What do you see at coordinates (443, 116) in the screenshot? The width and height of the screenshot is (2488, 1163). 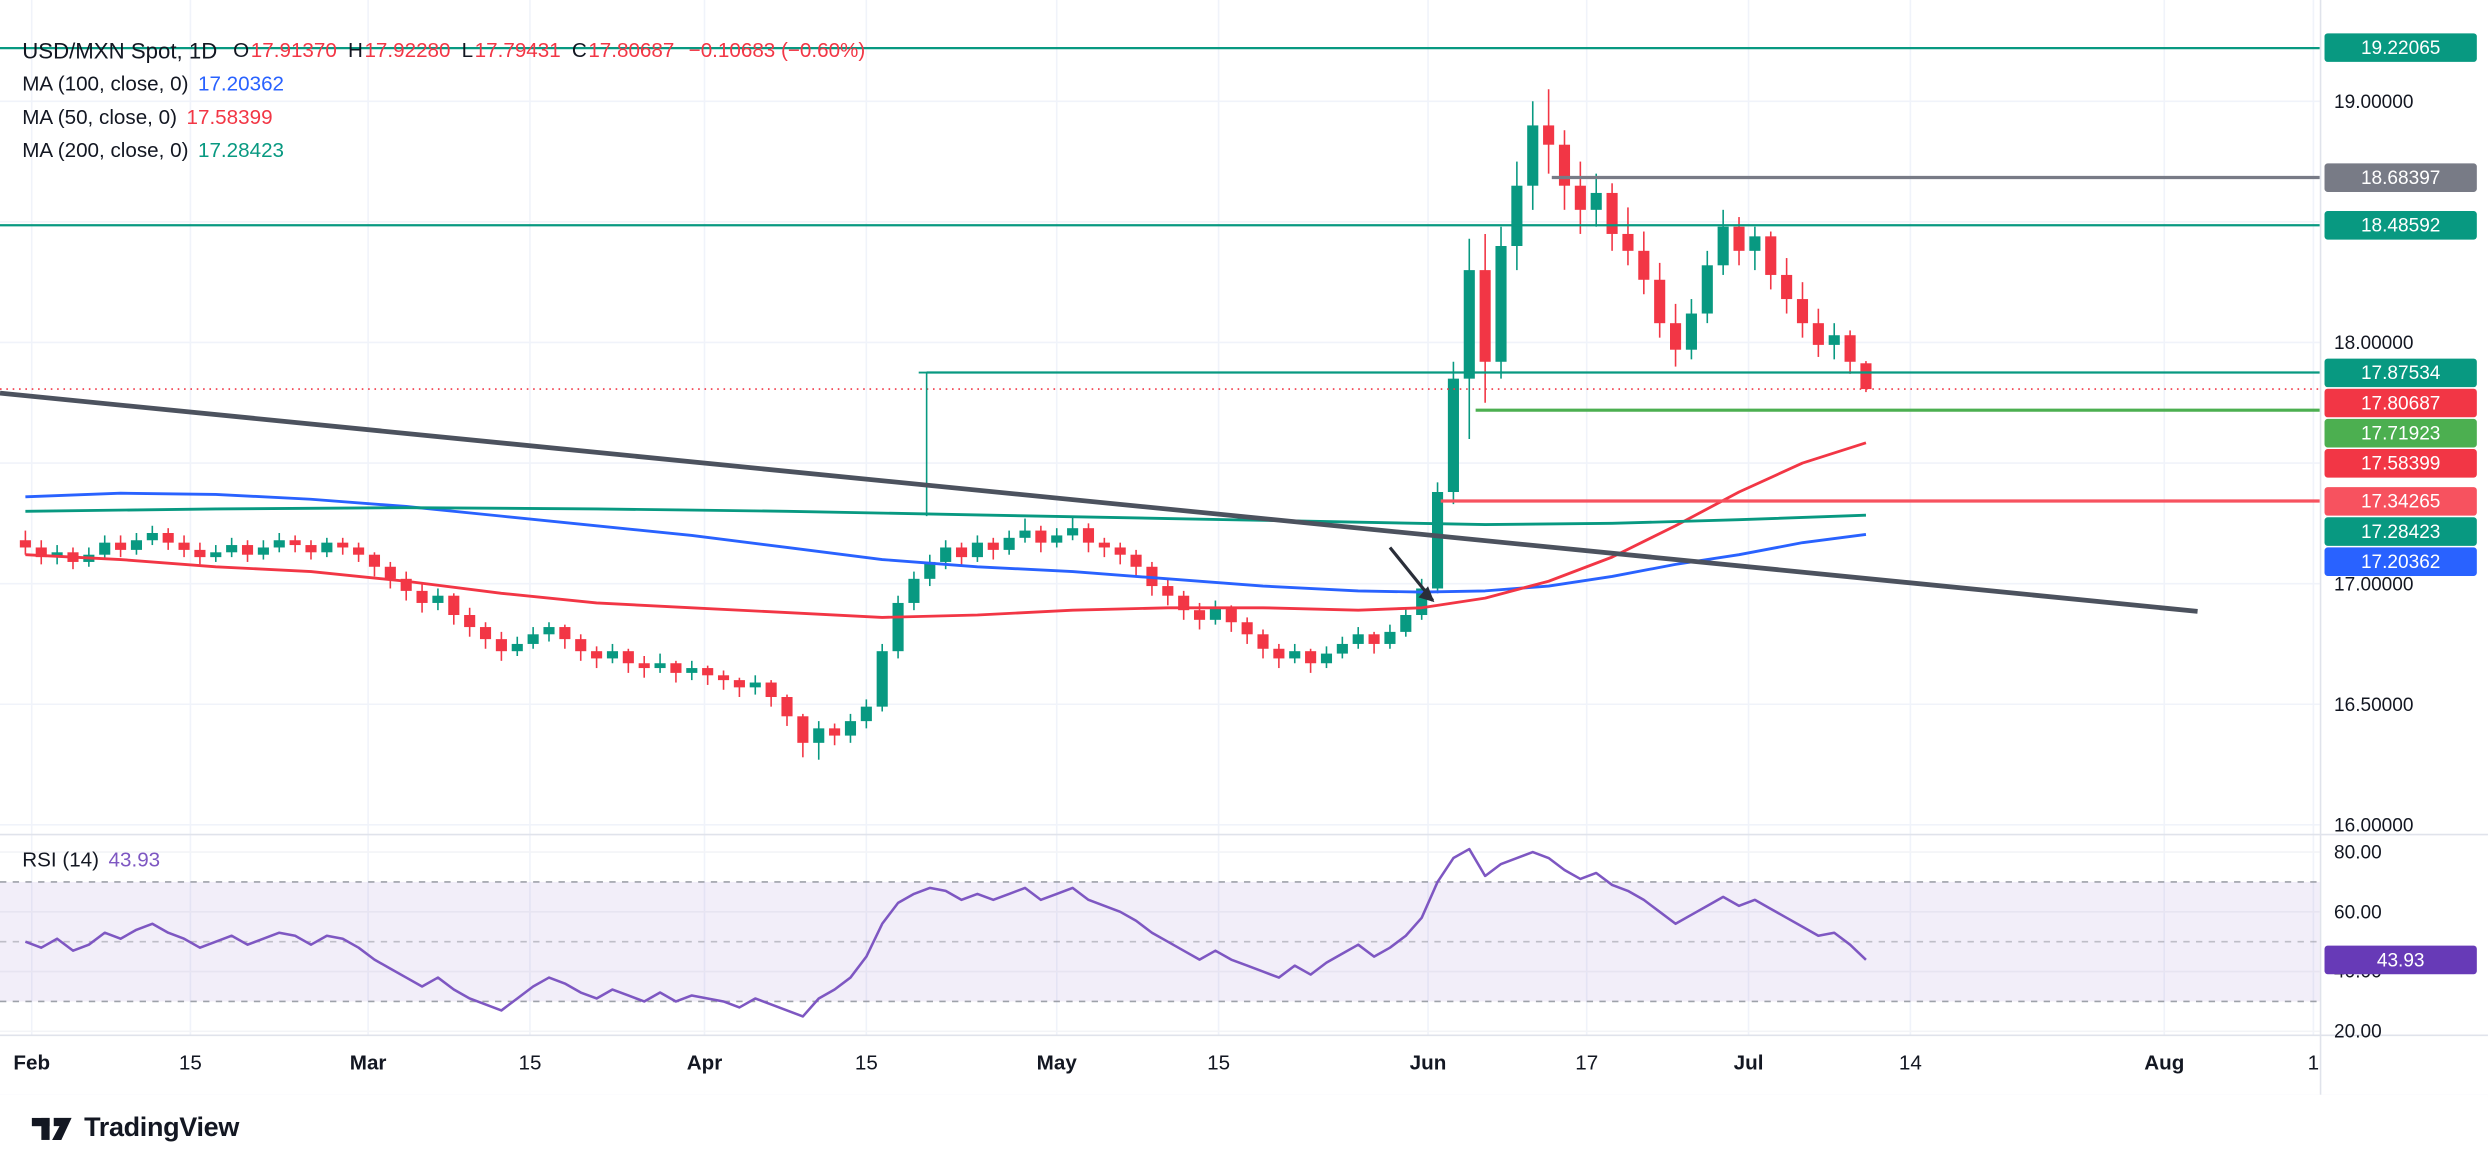 I see `ma50-row: MA (50, close, 0) 17.58399` at bounding box center [443, 116].